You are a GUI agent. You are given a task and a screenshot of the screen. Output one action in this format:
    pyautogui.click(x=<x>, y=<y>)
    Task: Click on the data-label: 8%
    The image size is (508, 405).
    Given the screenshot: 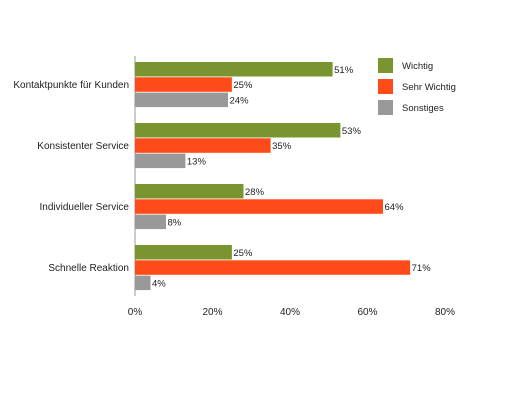 What is the action you would take?
    pyautogui.click(x=175, y=222)
    